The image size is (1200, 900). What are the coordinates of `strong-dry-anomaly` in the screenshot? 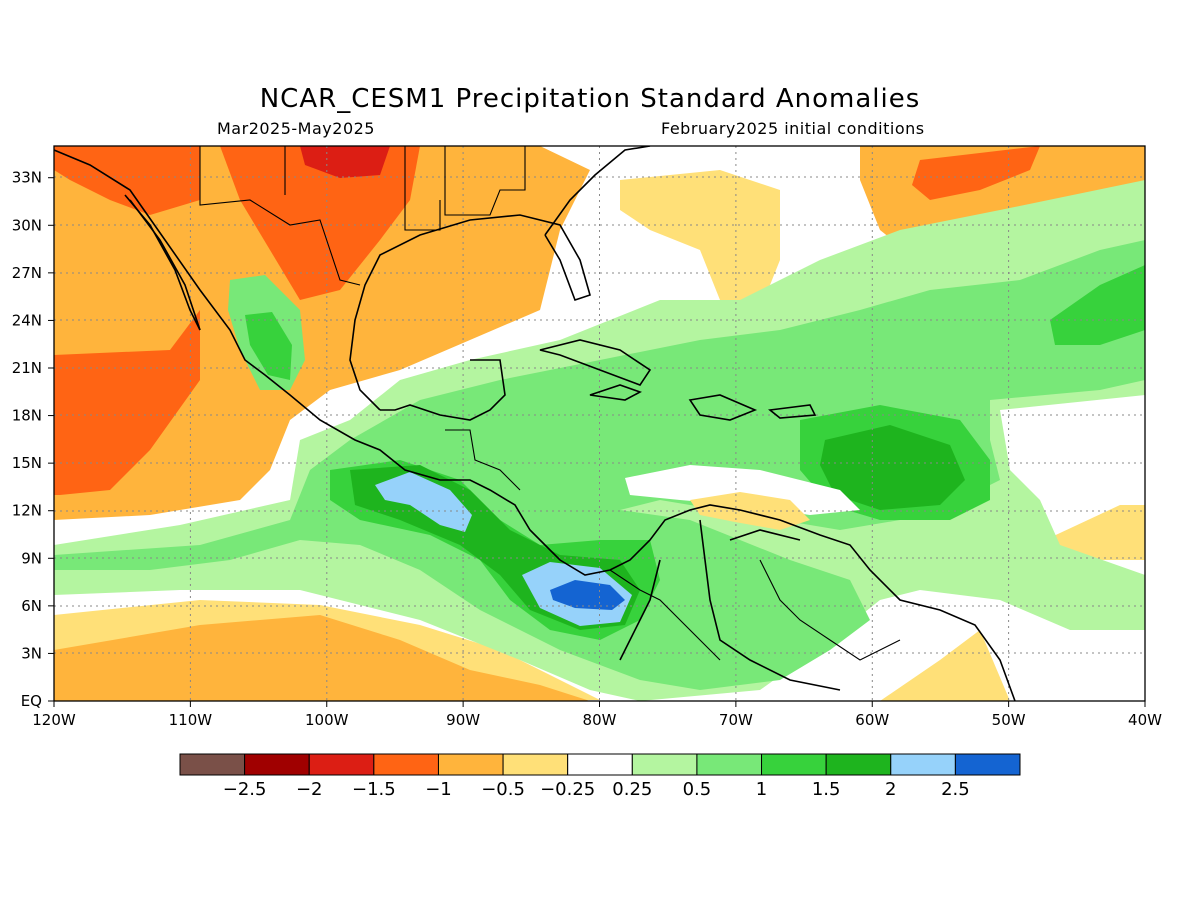 It's located at (345, 162).